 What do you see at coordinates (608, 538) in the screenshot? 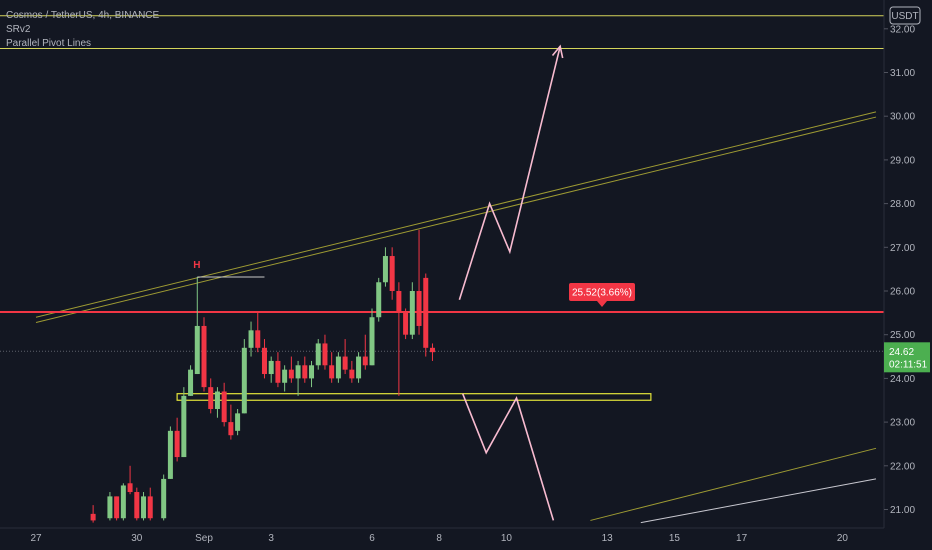
I see `x-tick-label: 13` at bounding box center [608, 538].